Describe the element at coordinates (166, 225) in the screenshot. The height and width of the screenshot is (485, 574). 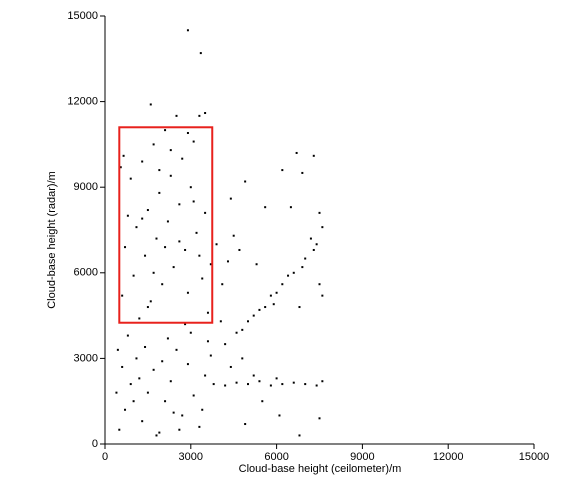
I see `highlight-box` at that location.